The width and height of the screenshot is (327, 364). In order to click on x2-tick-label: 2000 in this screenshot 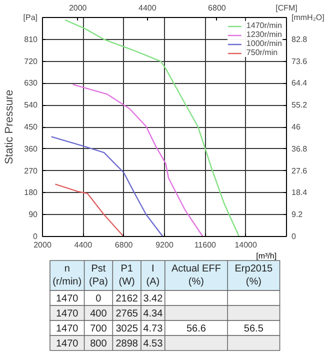, I will do `click(78, 8)`.